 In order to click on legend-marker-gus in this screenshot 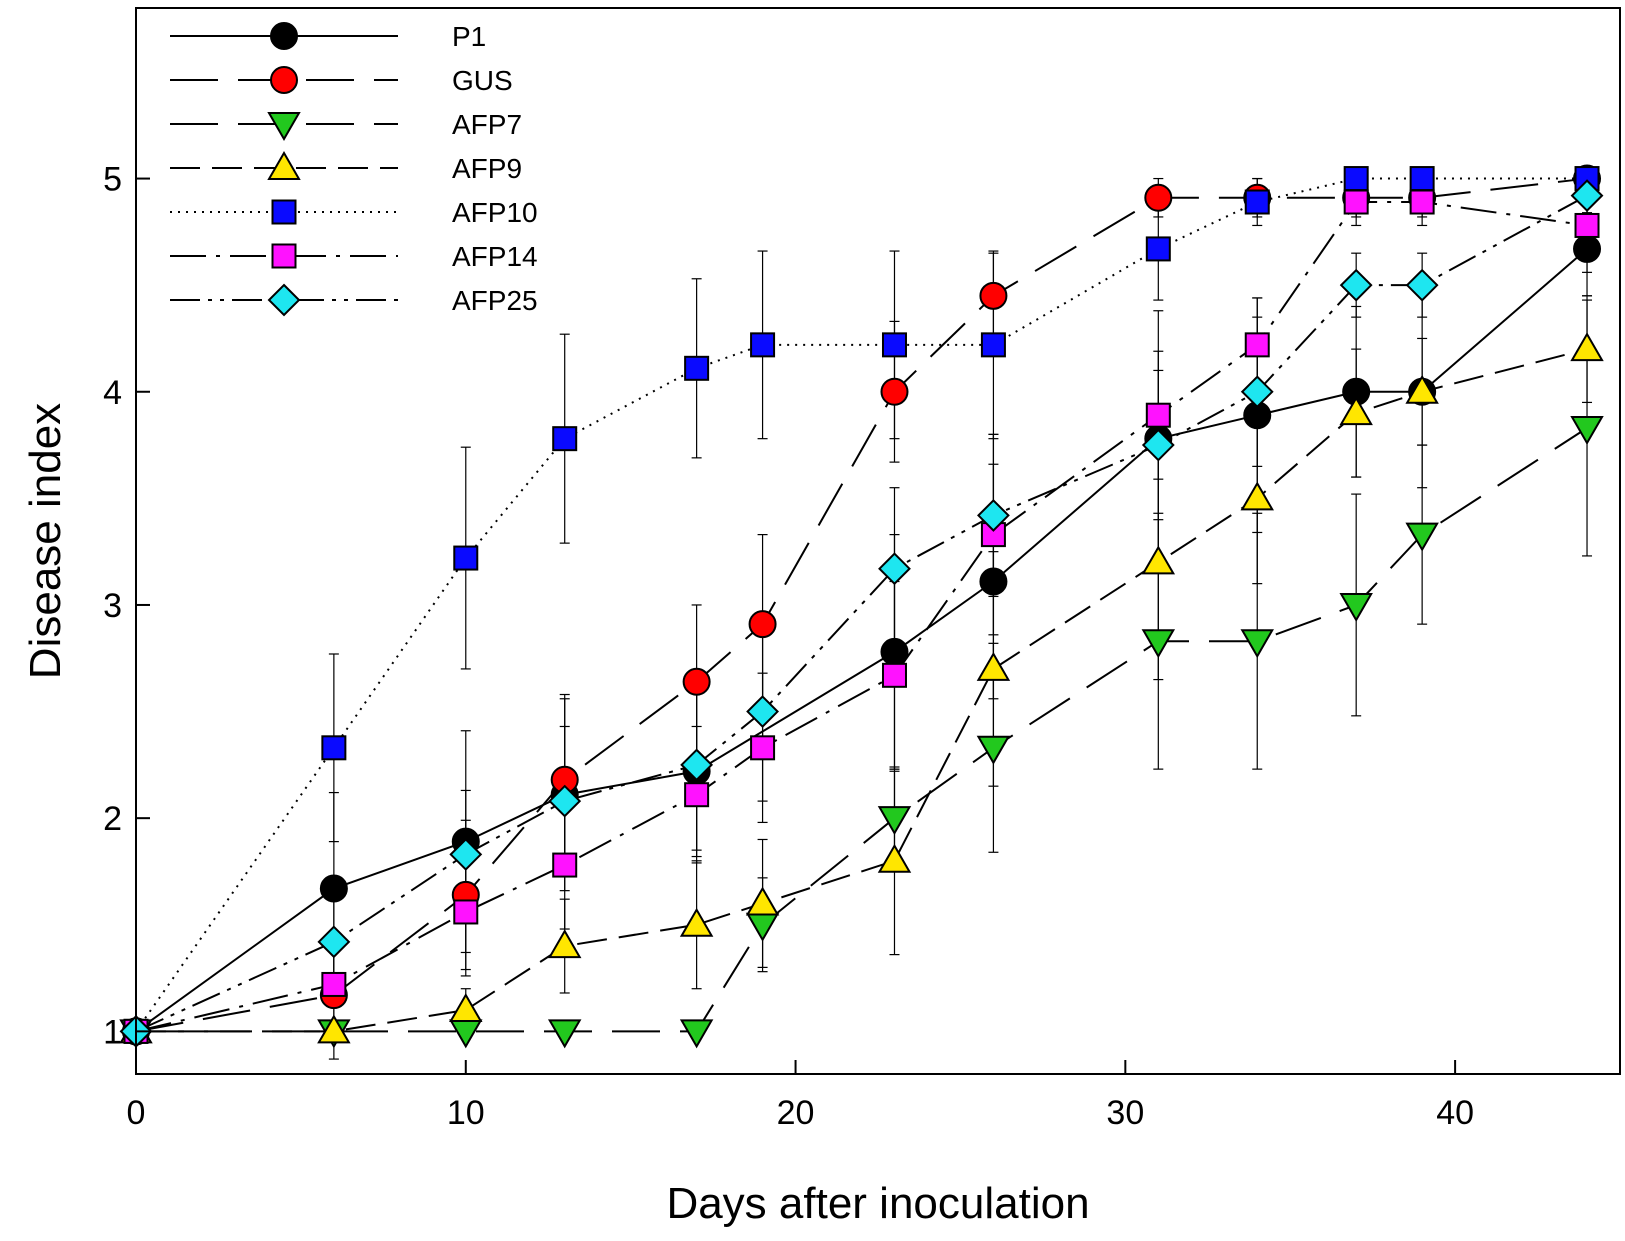, I will do `click(284, 80)`.